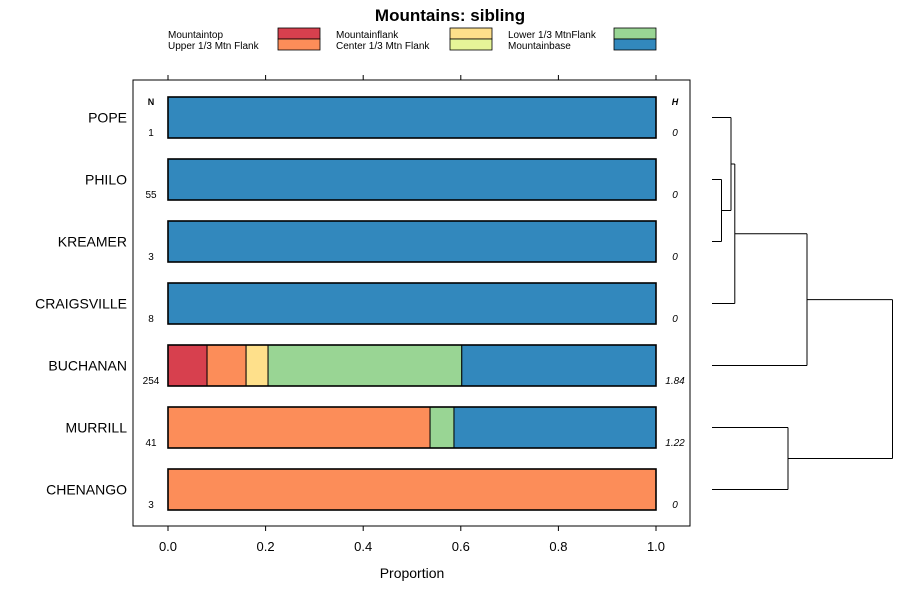 This screenshot has width=900, height=600. Describe the element at coordinates (97, 428) in the screenshot. I see `row-label: MURRILL` at that location.